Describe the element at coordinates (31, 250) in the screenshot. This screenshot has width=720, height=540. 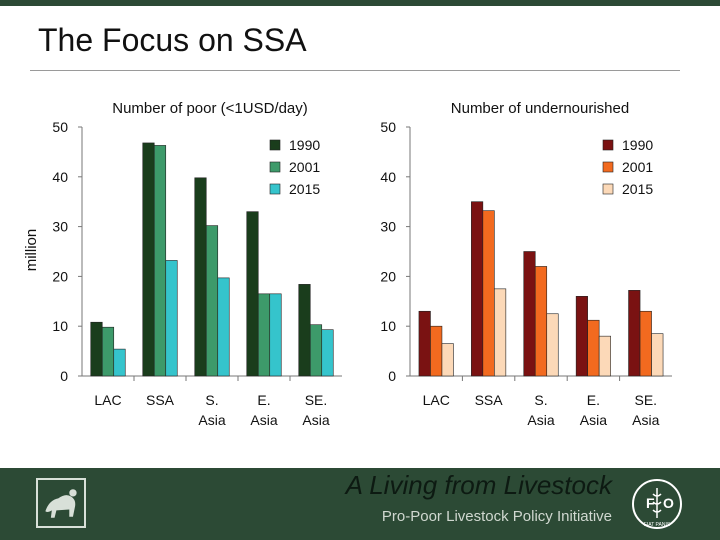
I see `y-axis-label: million` at that location.